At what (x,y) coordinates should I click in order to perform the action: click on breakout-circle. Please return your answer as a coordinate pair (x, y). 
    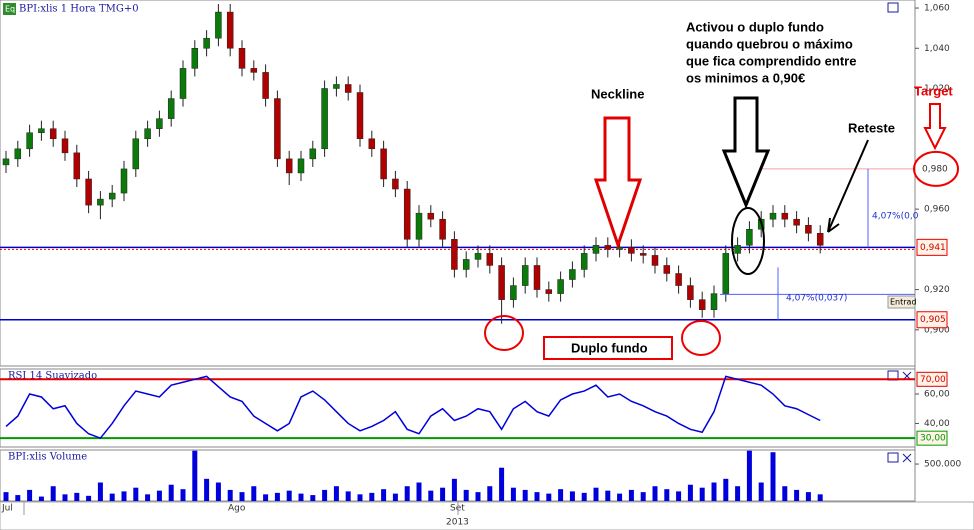
    Looking at the image, I should click on (748, 241).